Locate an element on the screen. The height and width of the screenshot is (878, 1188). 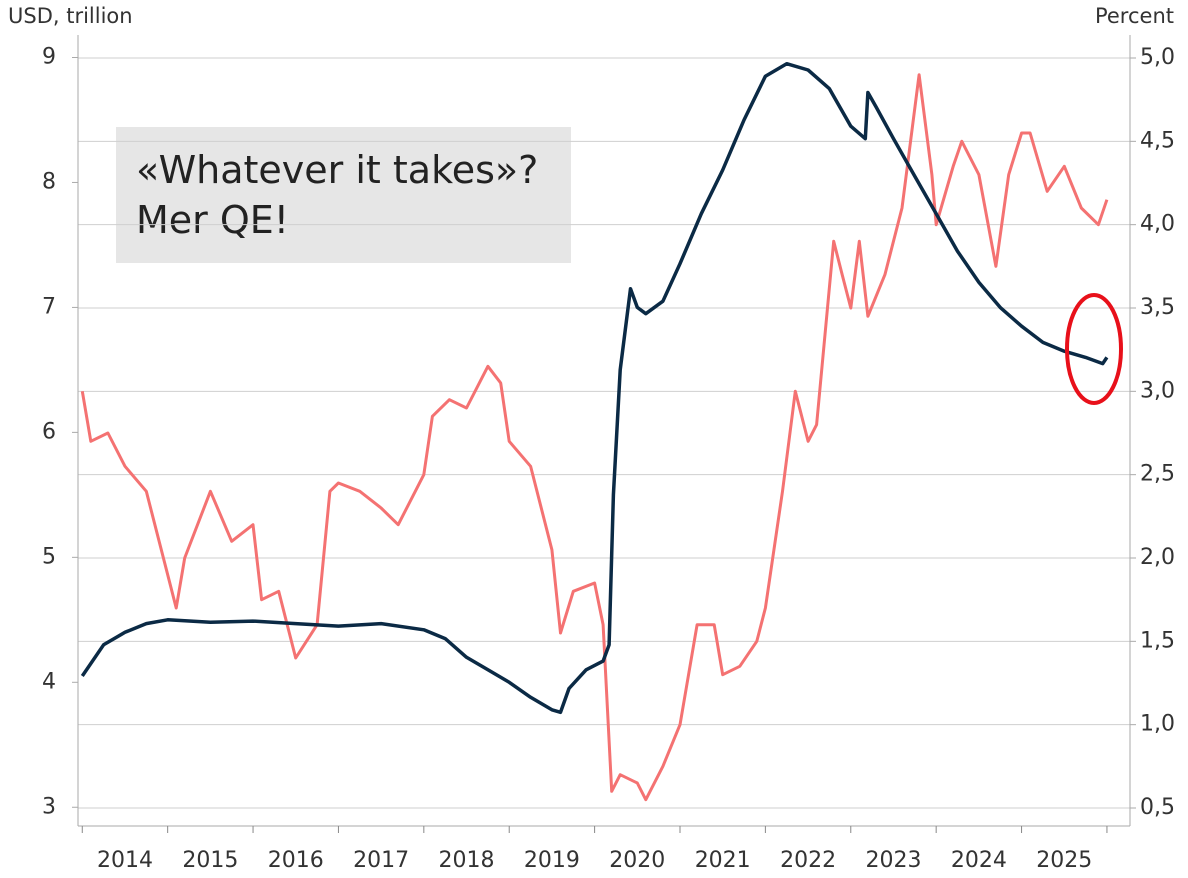
y2-axis-label: Percent is located at coordinates (1134, 16).